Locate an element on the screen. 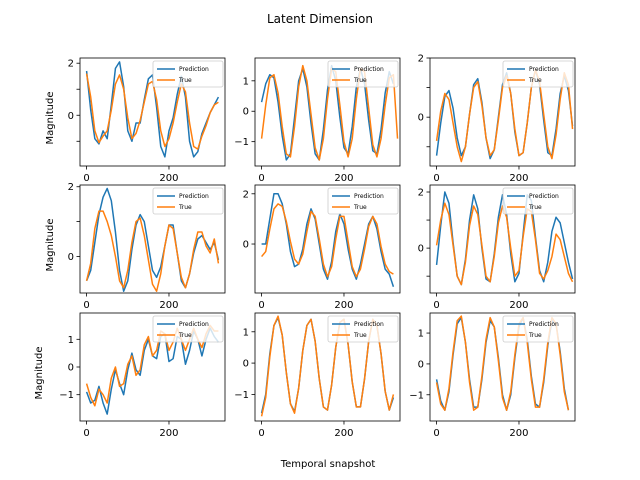 This screenshot has width=640, height=480. subplot-4: 0 200 0 2 Prediction True is located at coordinates (147, 246).